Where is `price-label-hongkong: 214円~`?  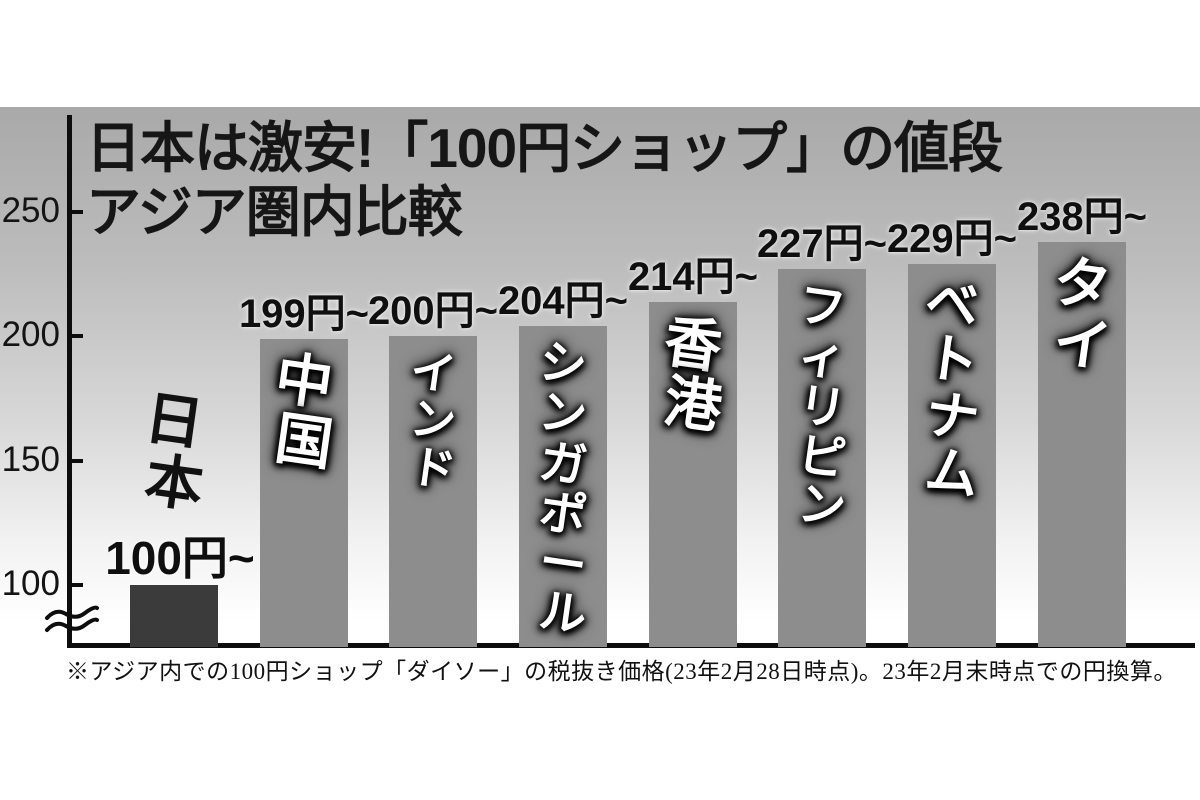 price-label-hongkong: 214円~ is located at coordinates (693, 276).